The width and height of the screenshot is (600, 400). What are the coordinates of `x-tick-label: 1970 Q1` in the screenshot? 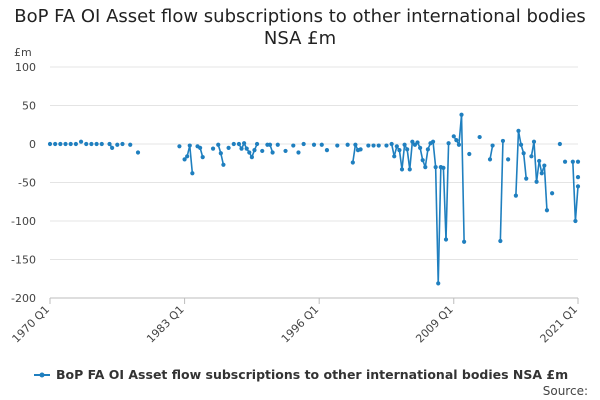 It's located at (31, 324).